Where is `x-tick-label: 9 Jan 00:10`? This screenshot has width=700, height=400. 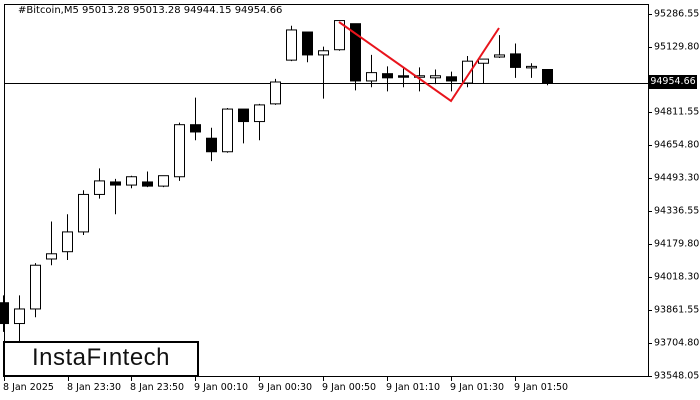 x-tick-label: 9 Jan 00:10 is located at coordinates (221, 387).